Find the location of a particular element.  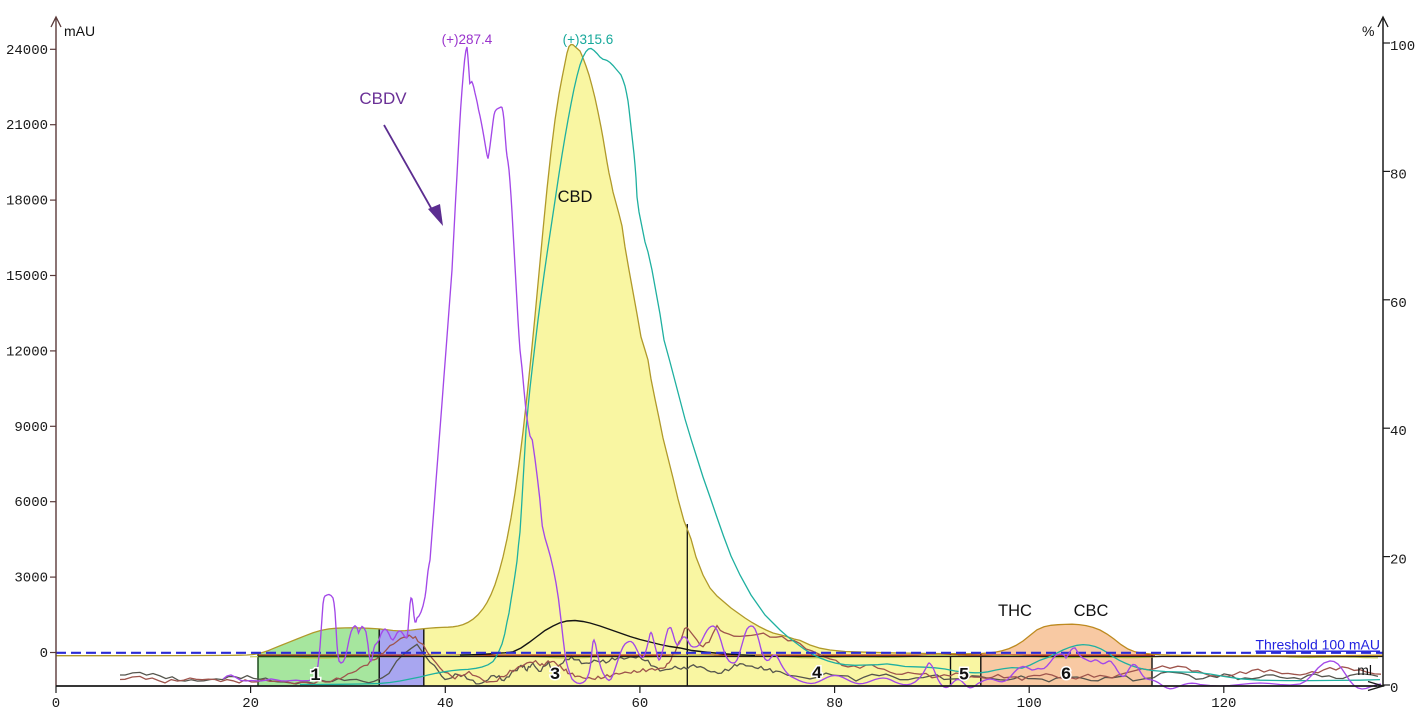

svg-text: 6000 is located at coordinates (31, 503).